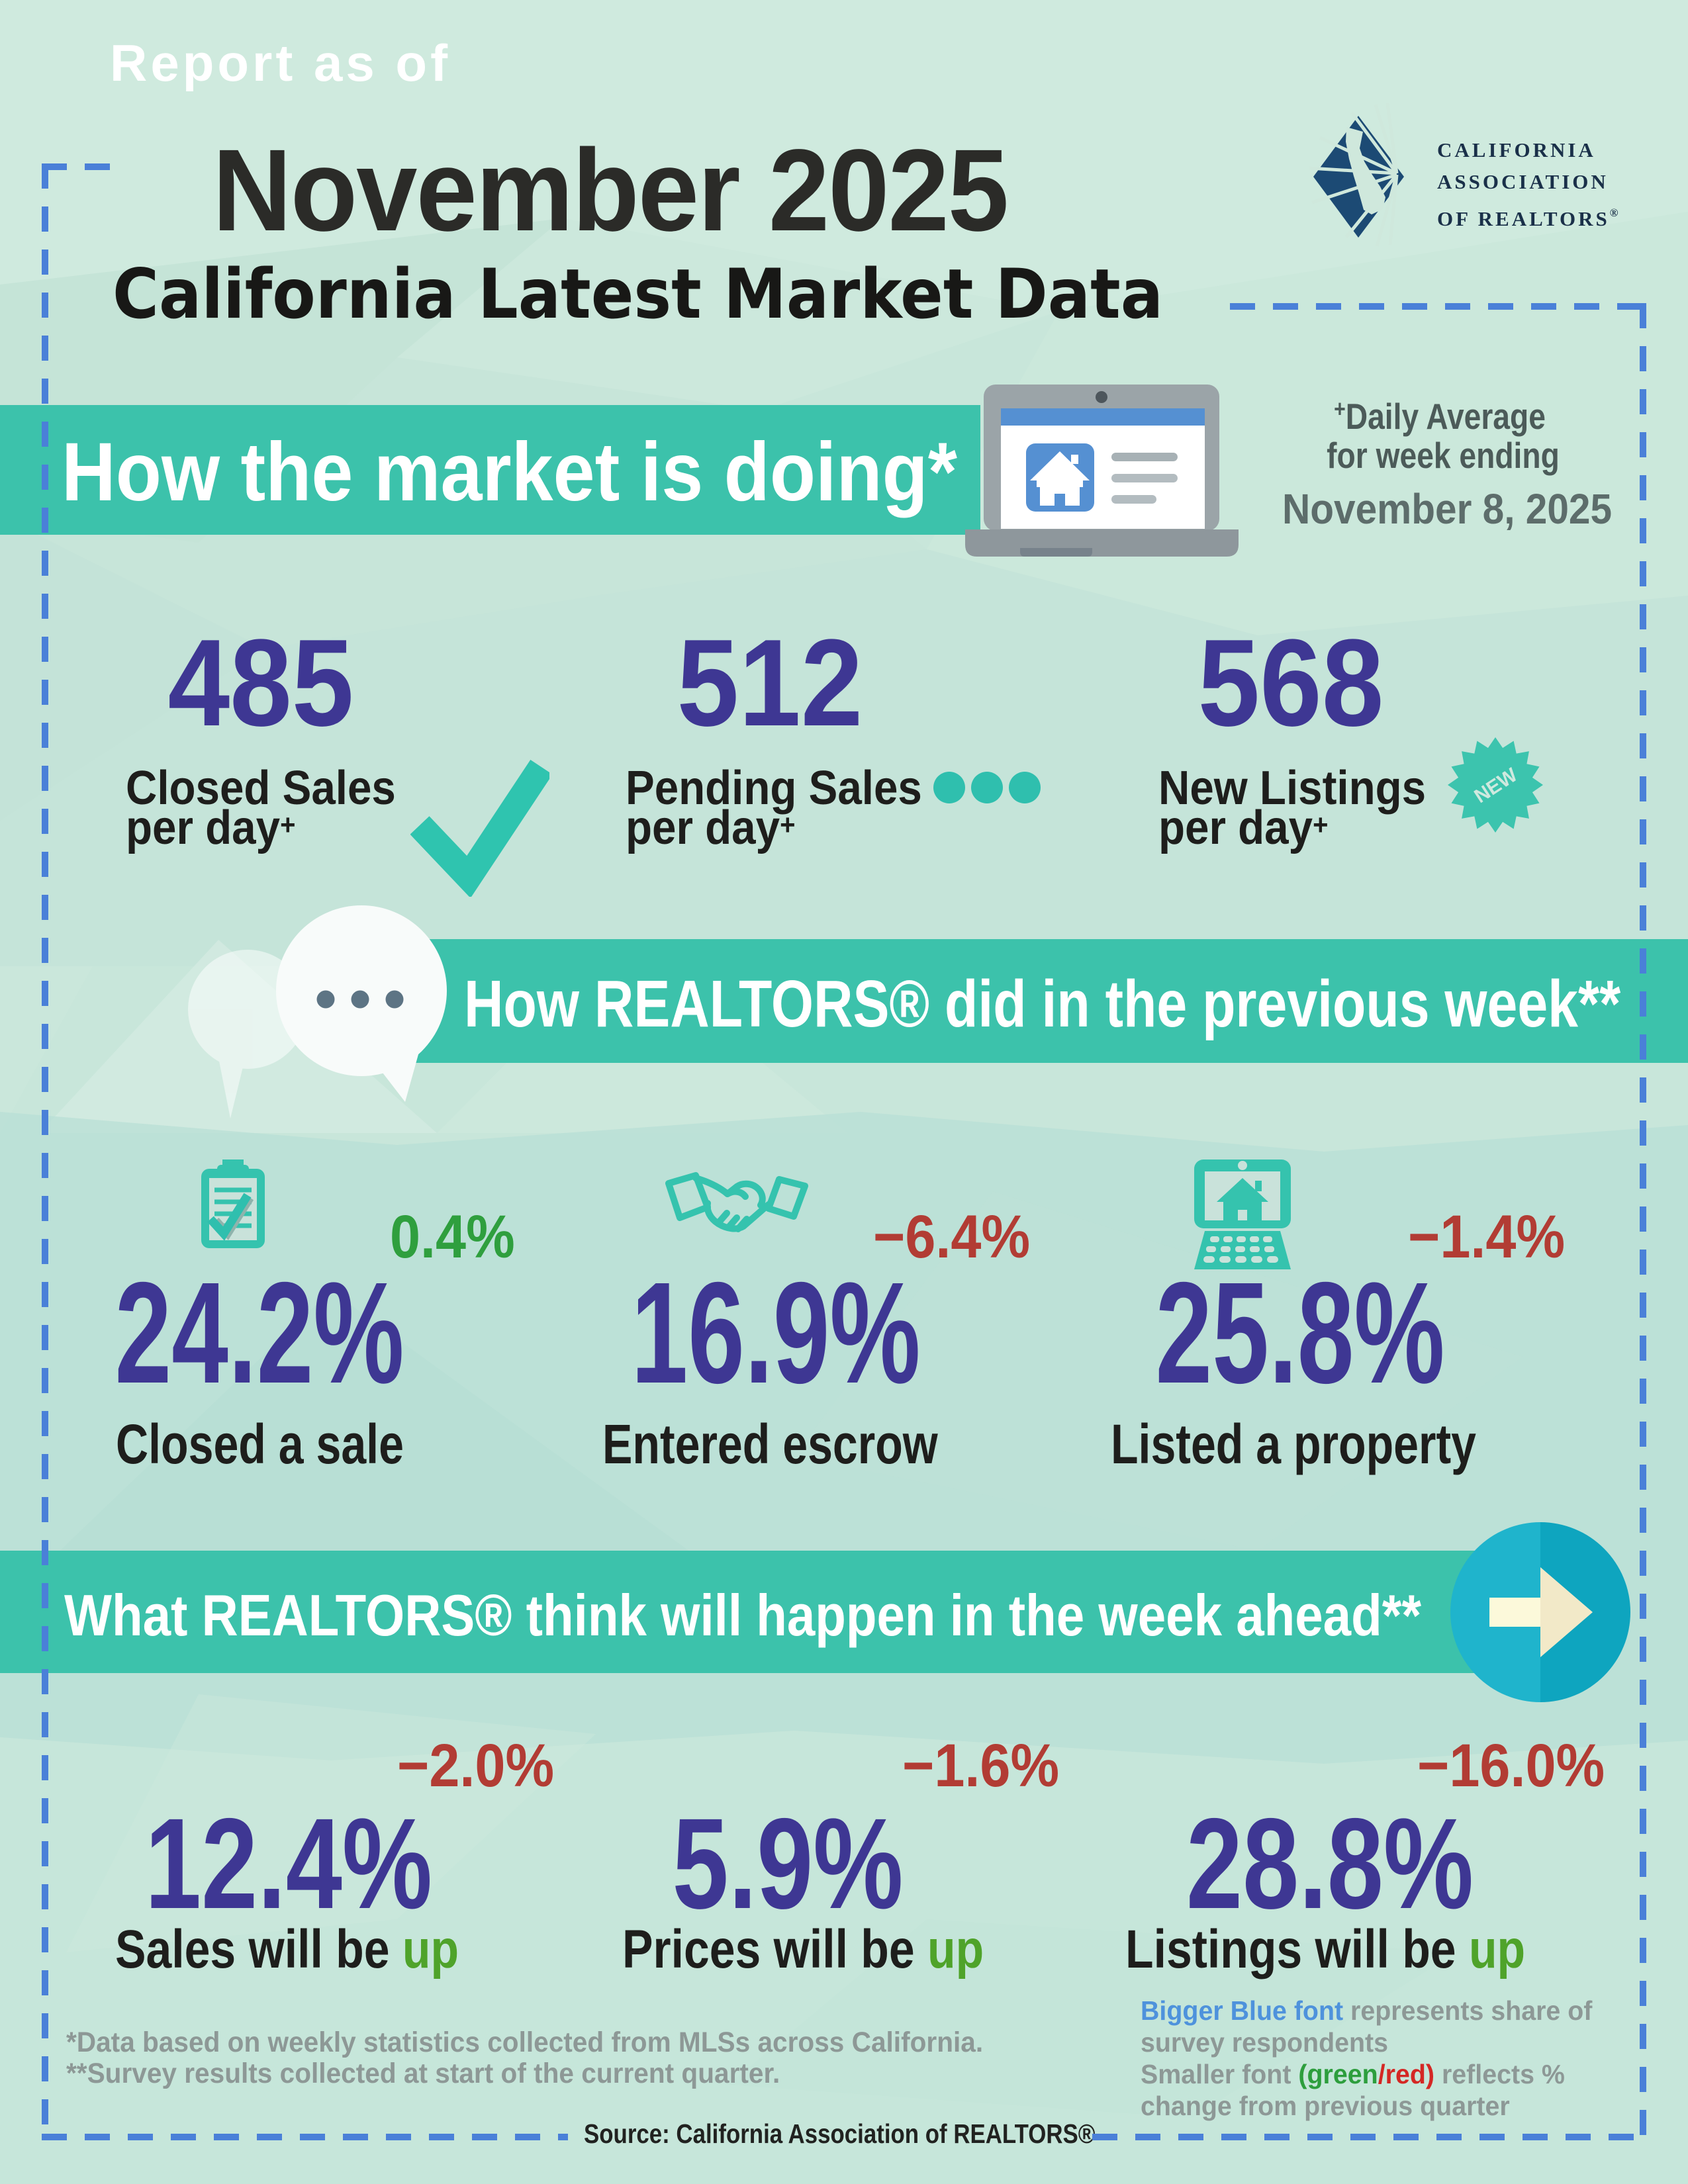 Image resolution: width=1688 pixels, height=2184 pixels. Describe the element at coordinates (770, 1444) in the screenshot. I see `entered-escrow-label: Entered escrow` at that location.